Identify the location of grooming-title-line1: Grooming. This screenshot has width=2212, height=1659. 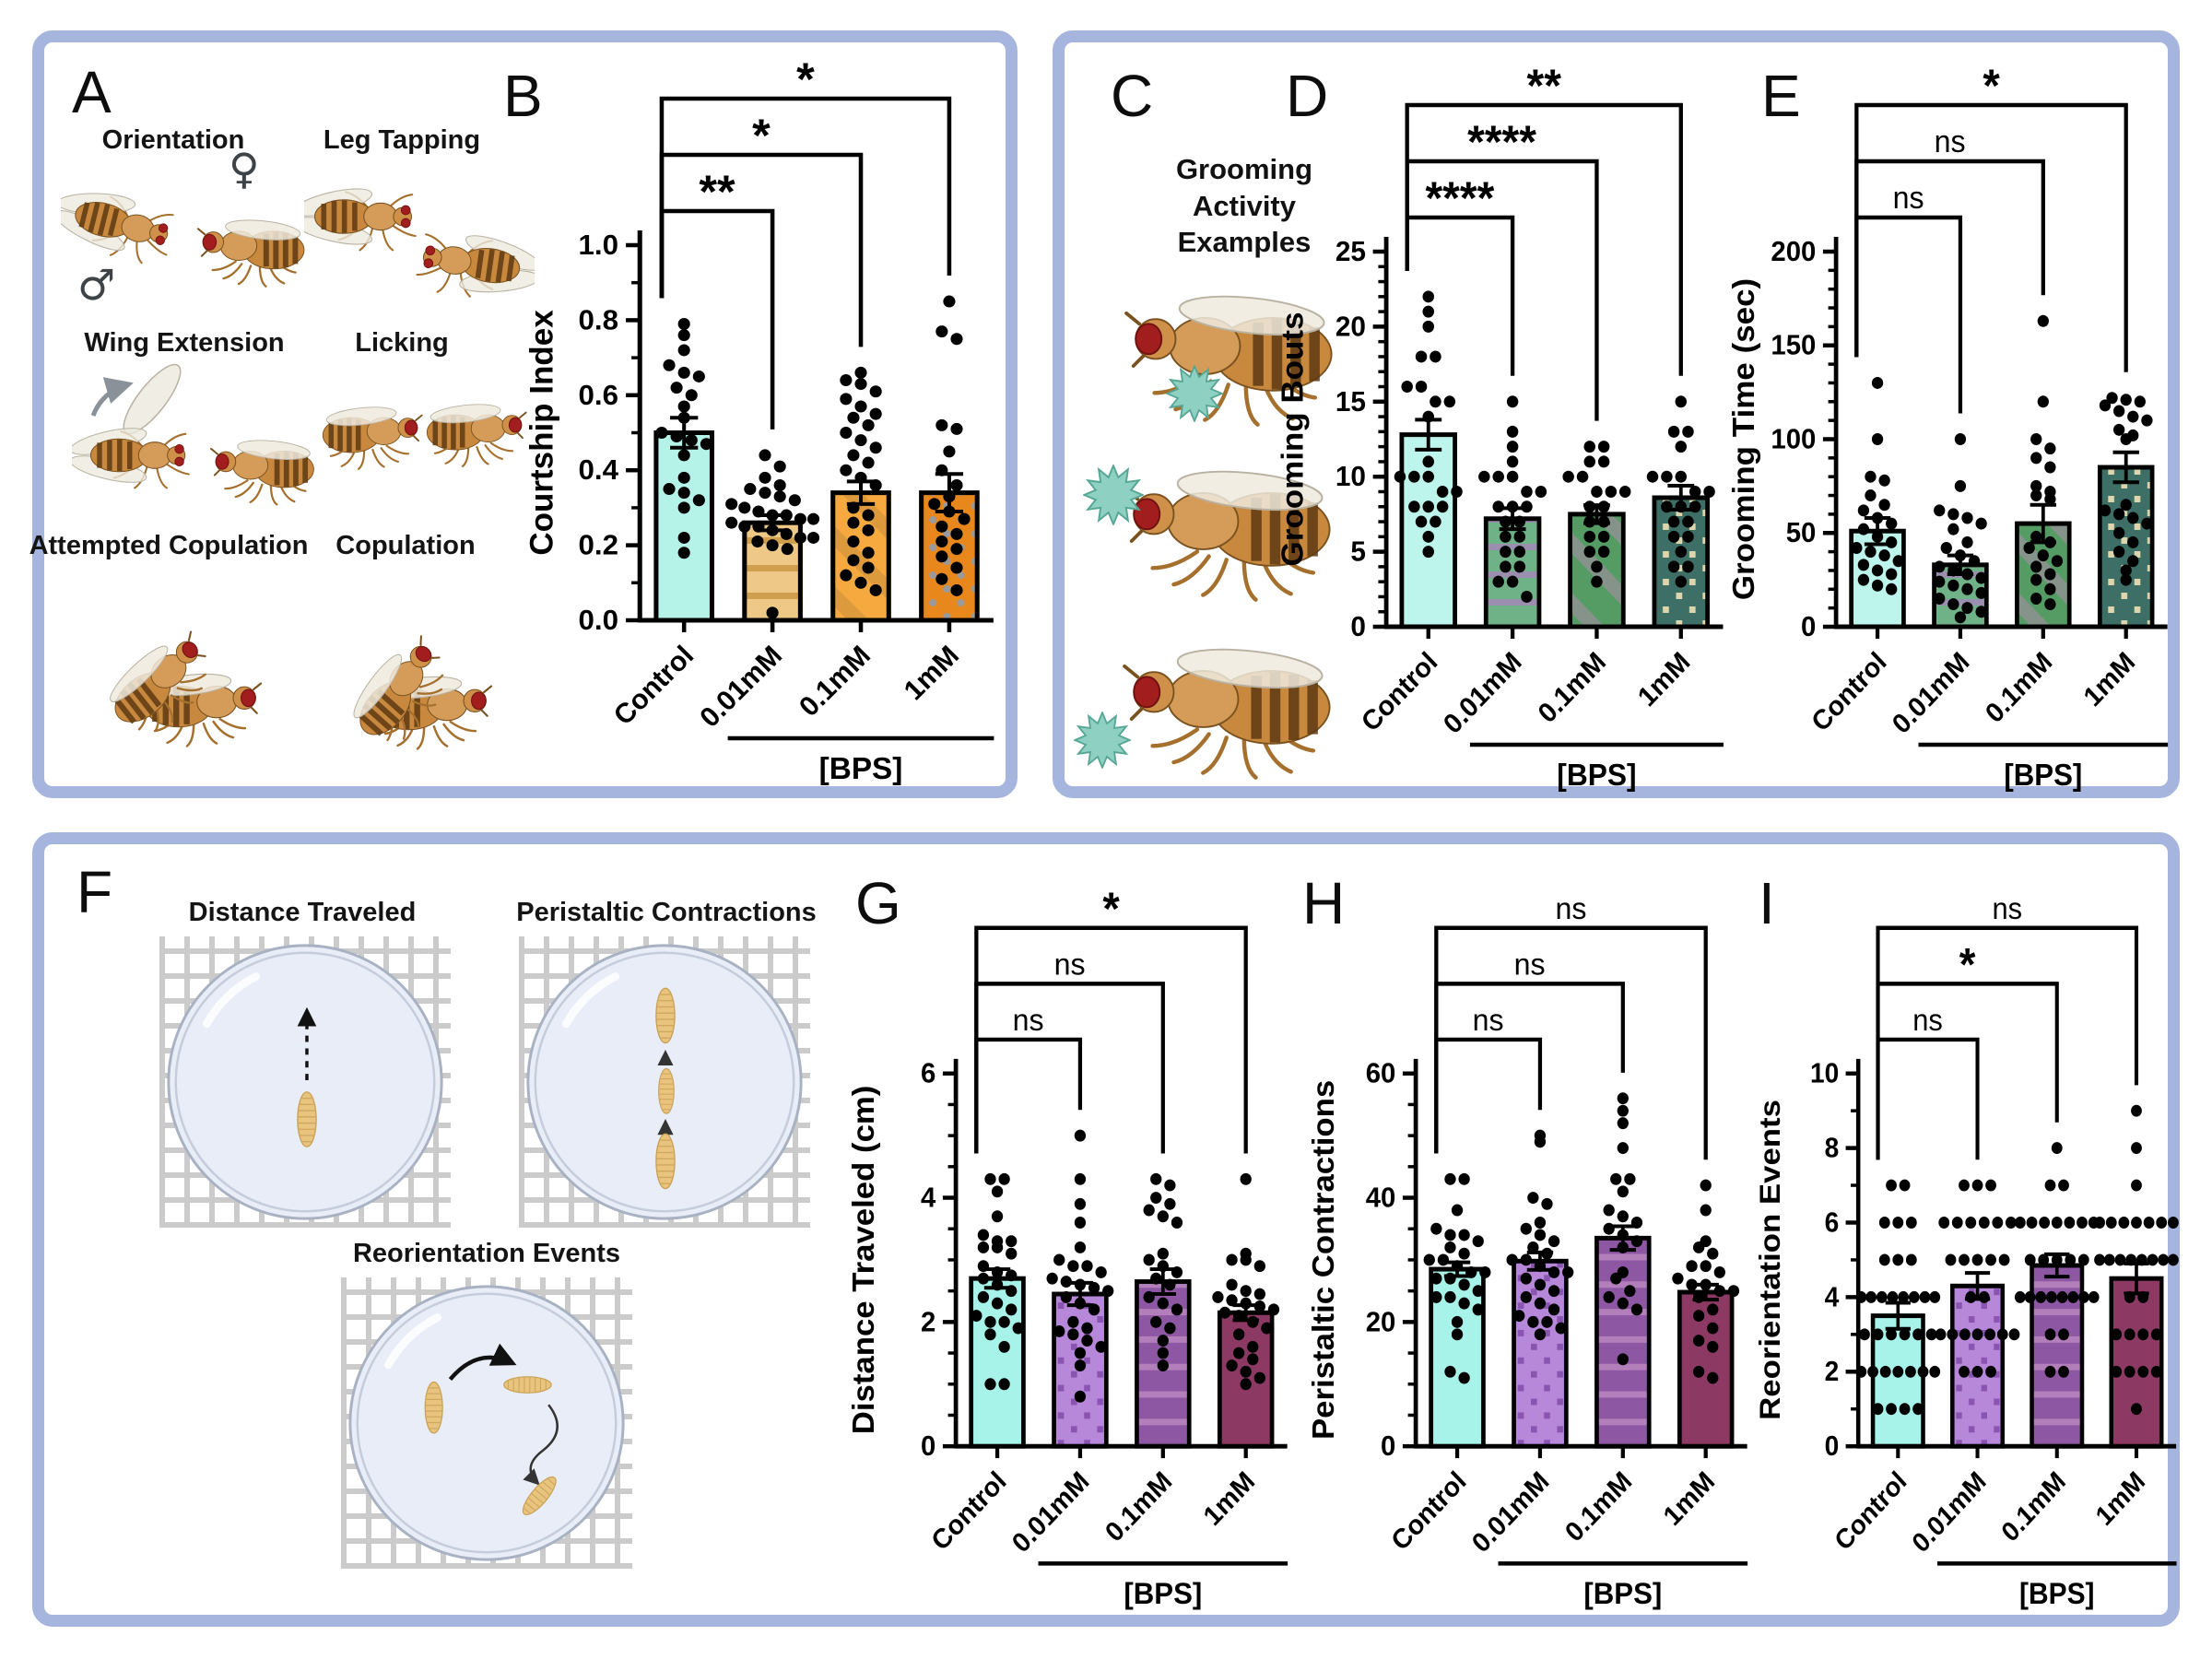
(1244, 169).